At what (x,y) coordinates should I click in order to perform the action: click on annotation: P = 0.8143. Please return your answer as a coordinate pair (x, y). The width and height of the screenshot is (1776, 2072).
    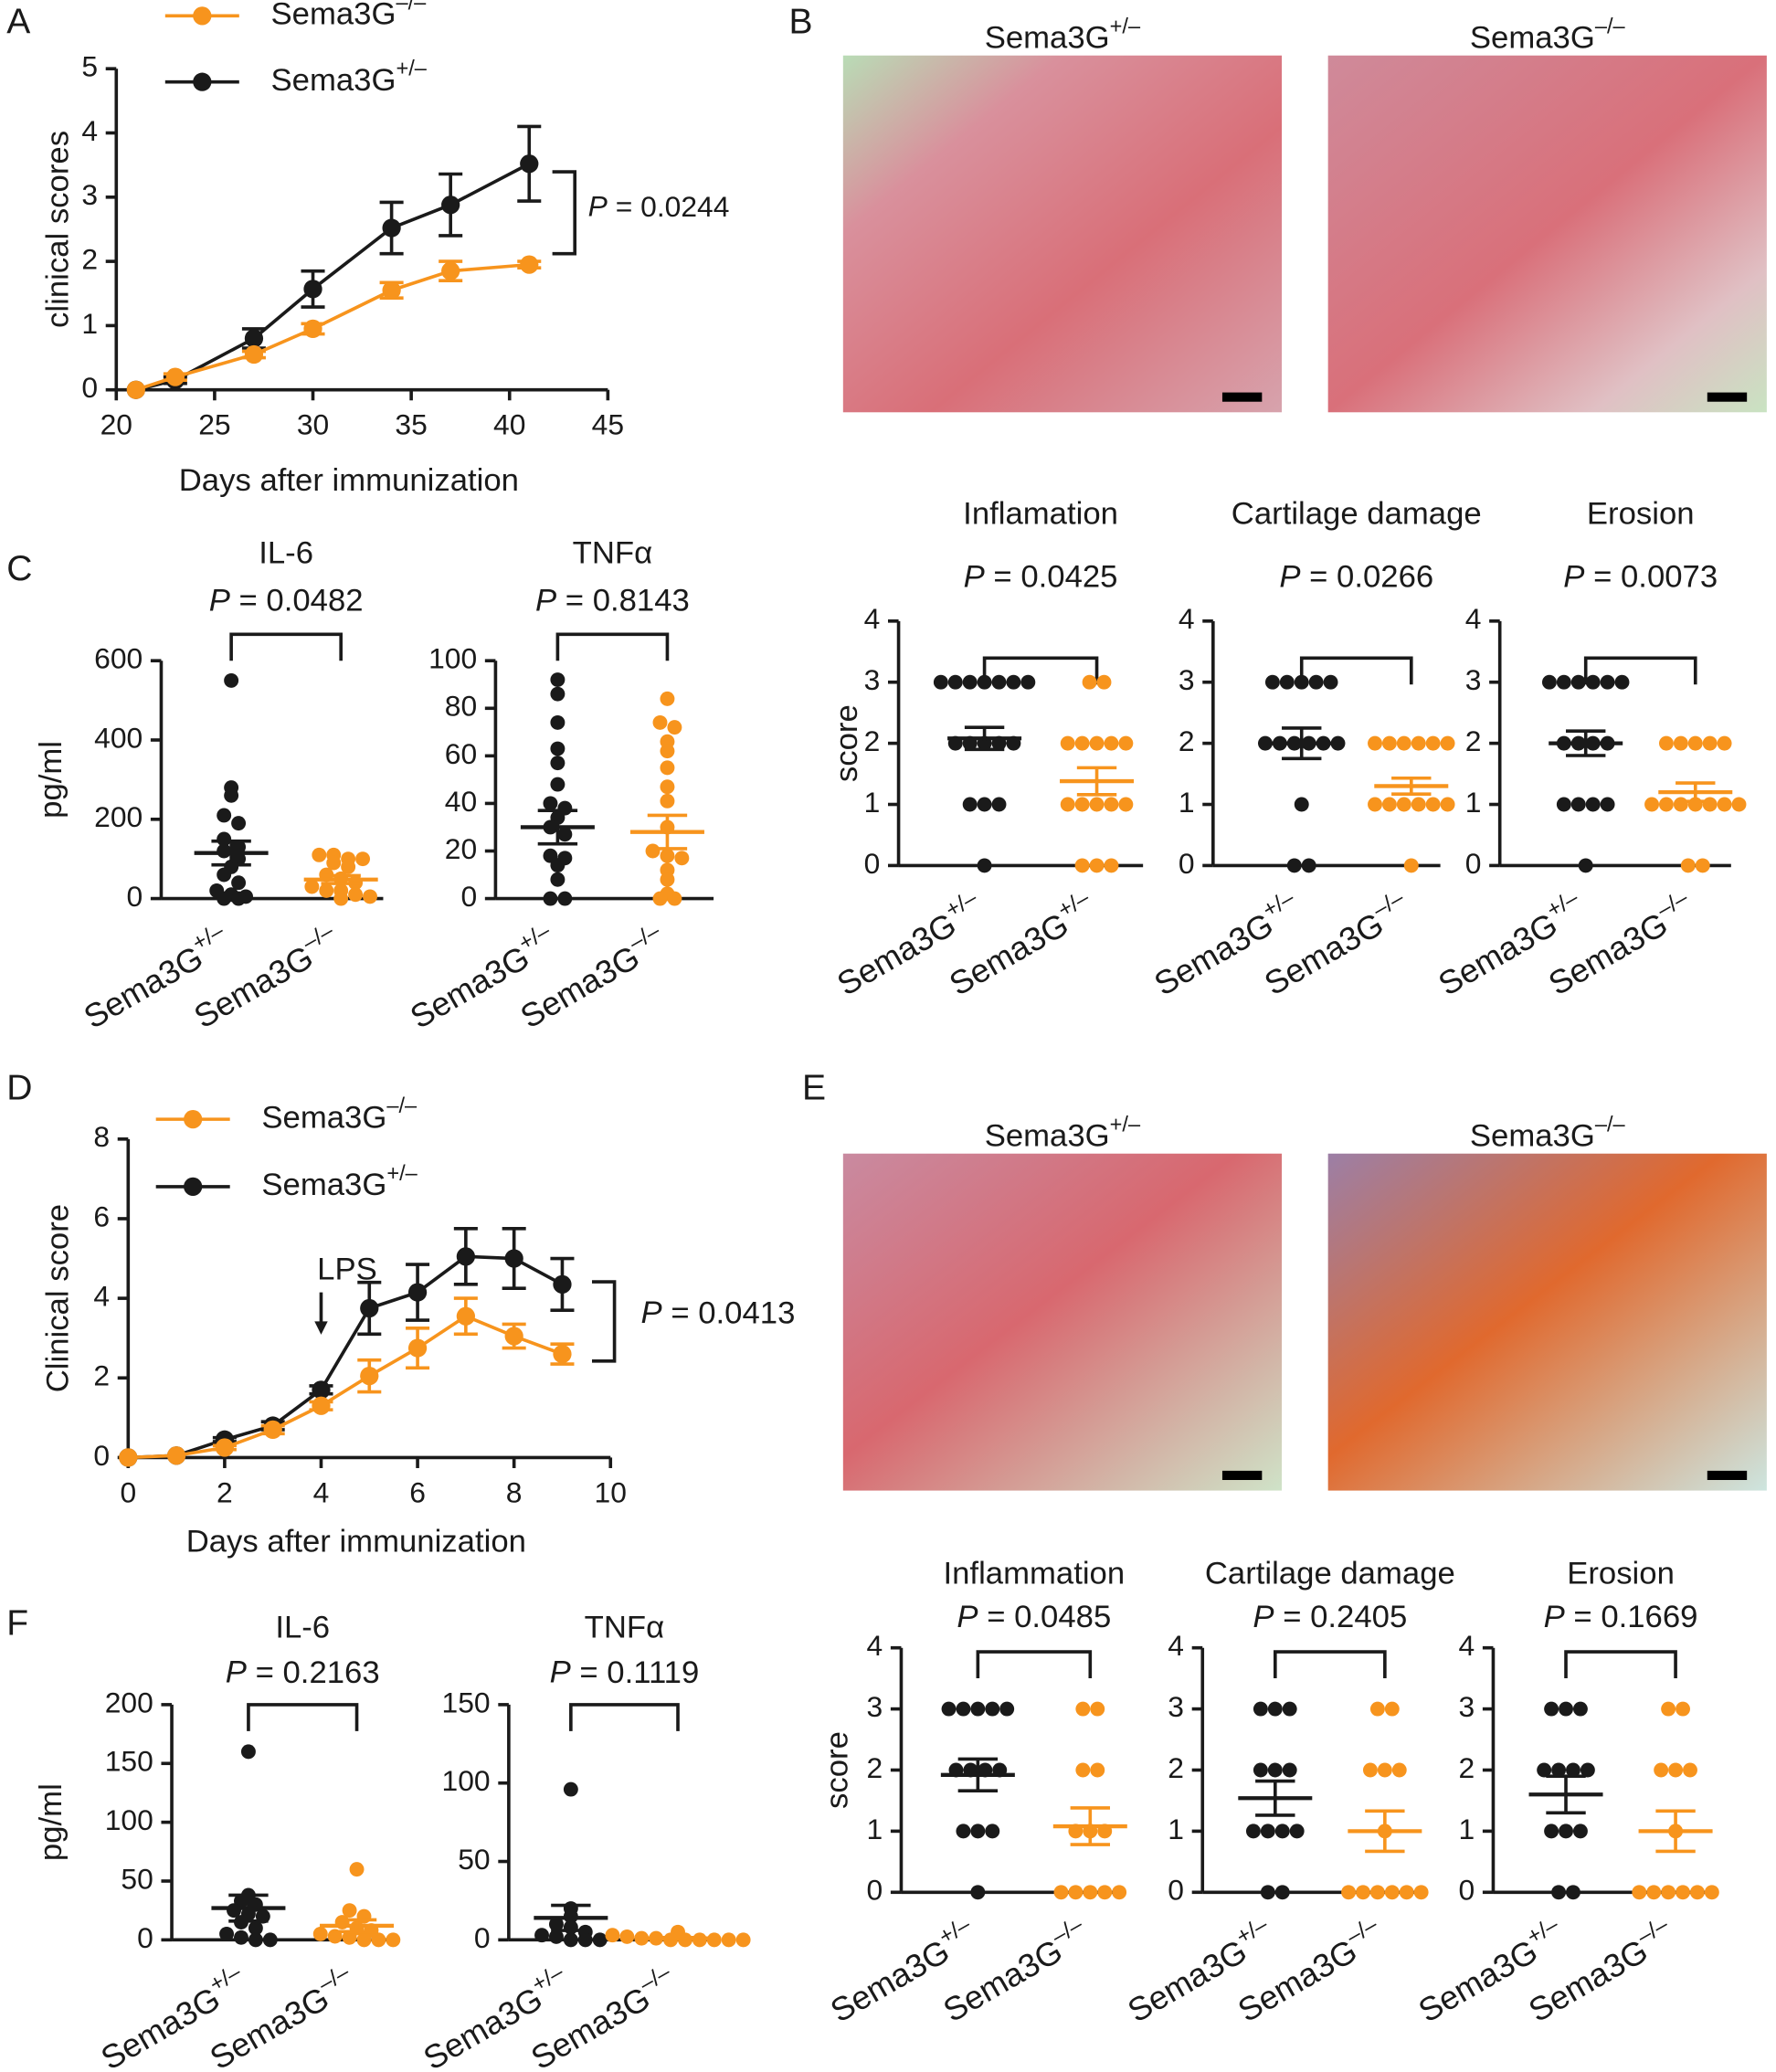
    Looking at the image, I should click on (612, 601).